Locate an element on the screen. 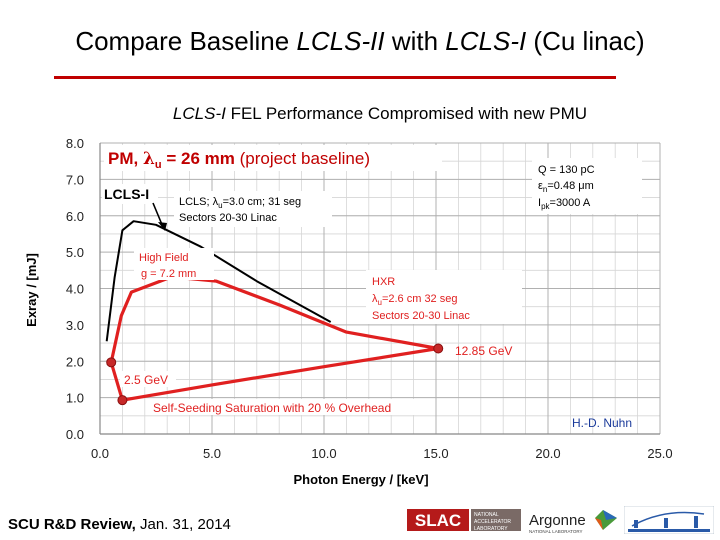  high-field-box is located at coordinates (174, 264).